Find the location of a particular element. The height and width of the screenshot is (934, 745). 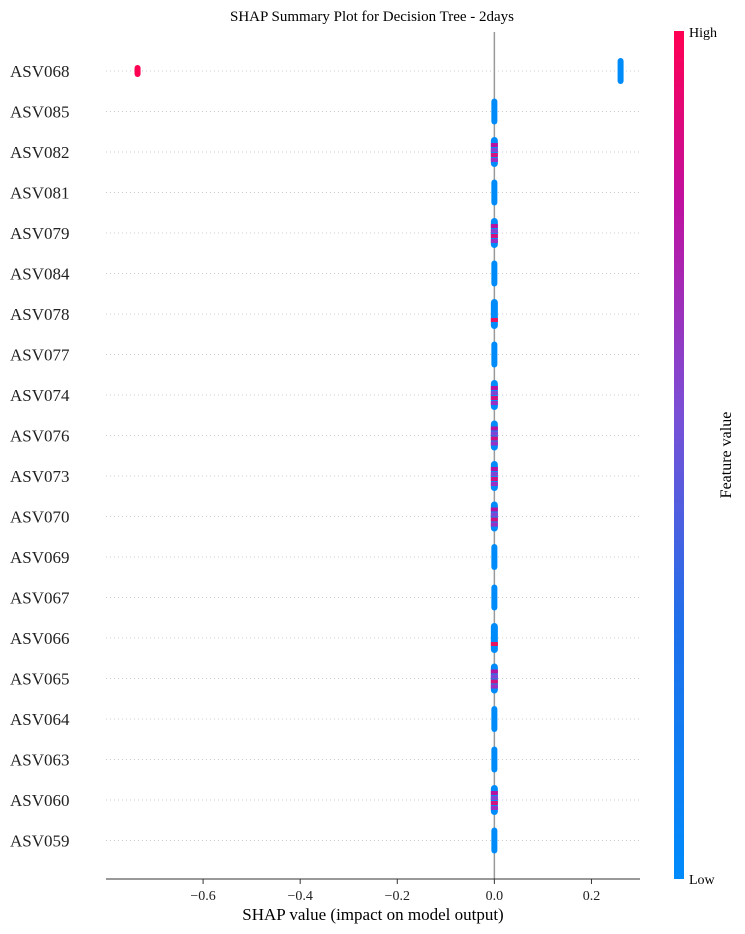

feature-label: ASV078 is located at coordinates (40, 314).